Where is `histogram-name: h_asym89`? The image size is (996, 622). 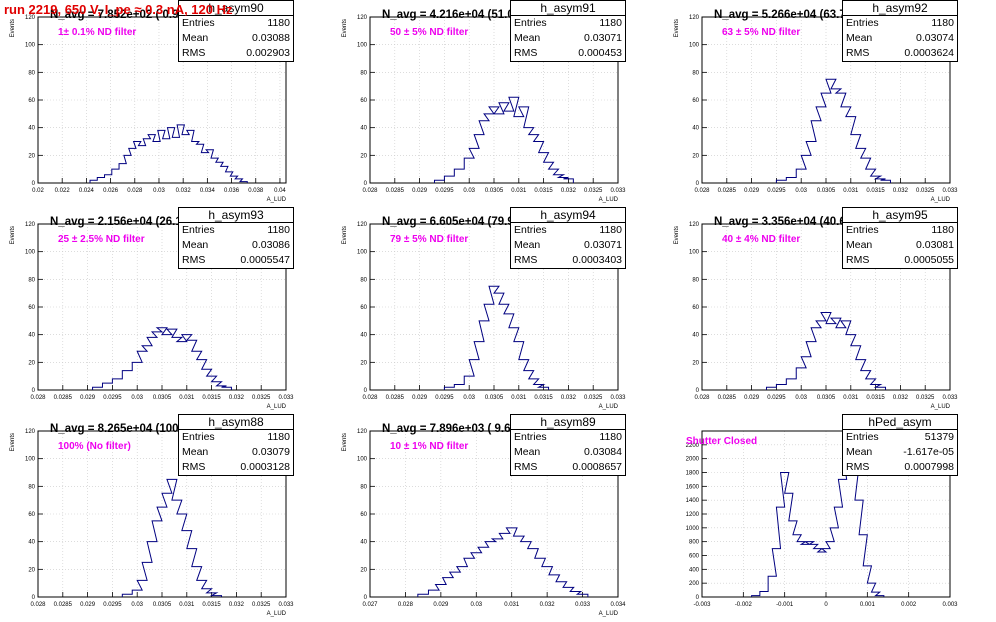
histogram-name: h_asym89 is located at coordinates (568, 422).